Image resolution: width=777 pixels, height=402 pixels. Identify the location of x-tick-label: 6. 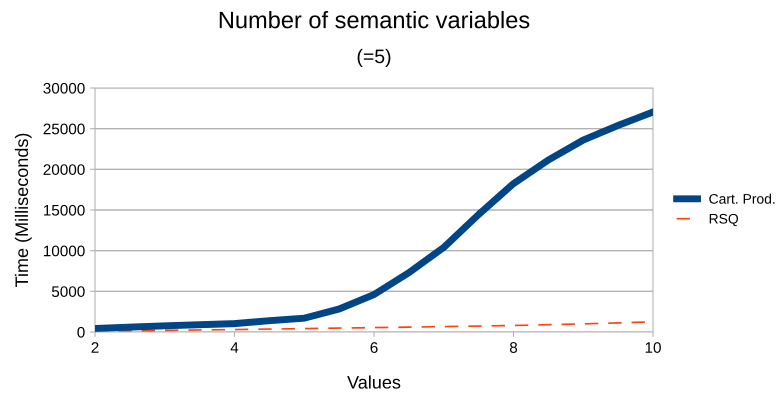
(374, 347).